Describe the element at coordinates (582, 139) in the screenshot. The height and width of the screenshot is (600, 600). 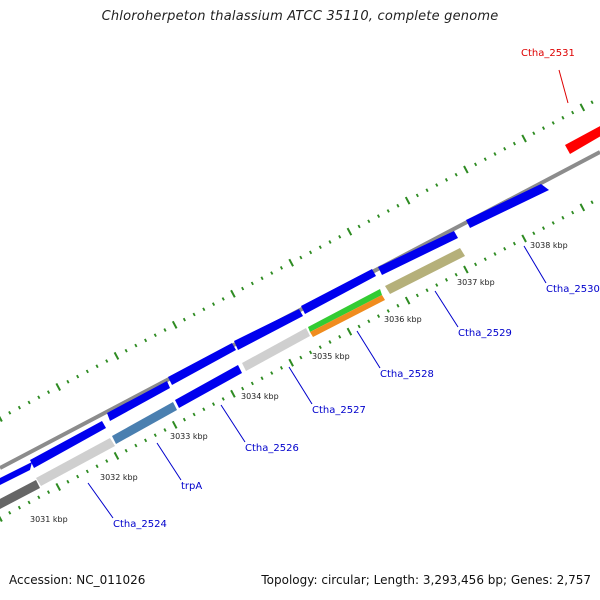
I see `gene-arrow-highlight` at that location.